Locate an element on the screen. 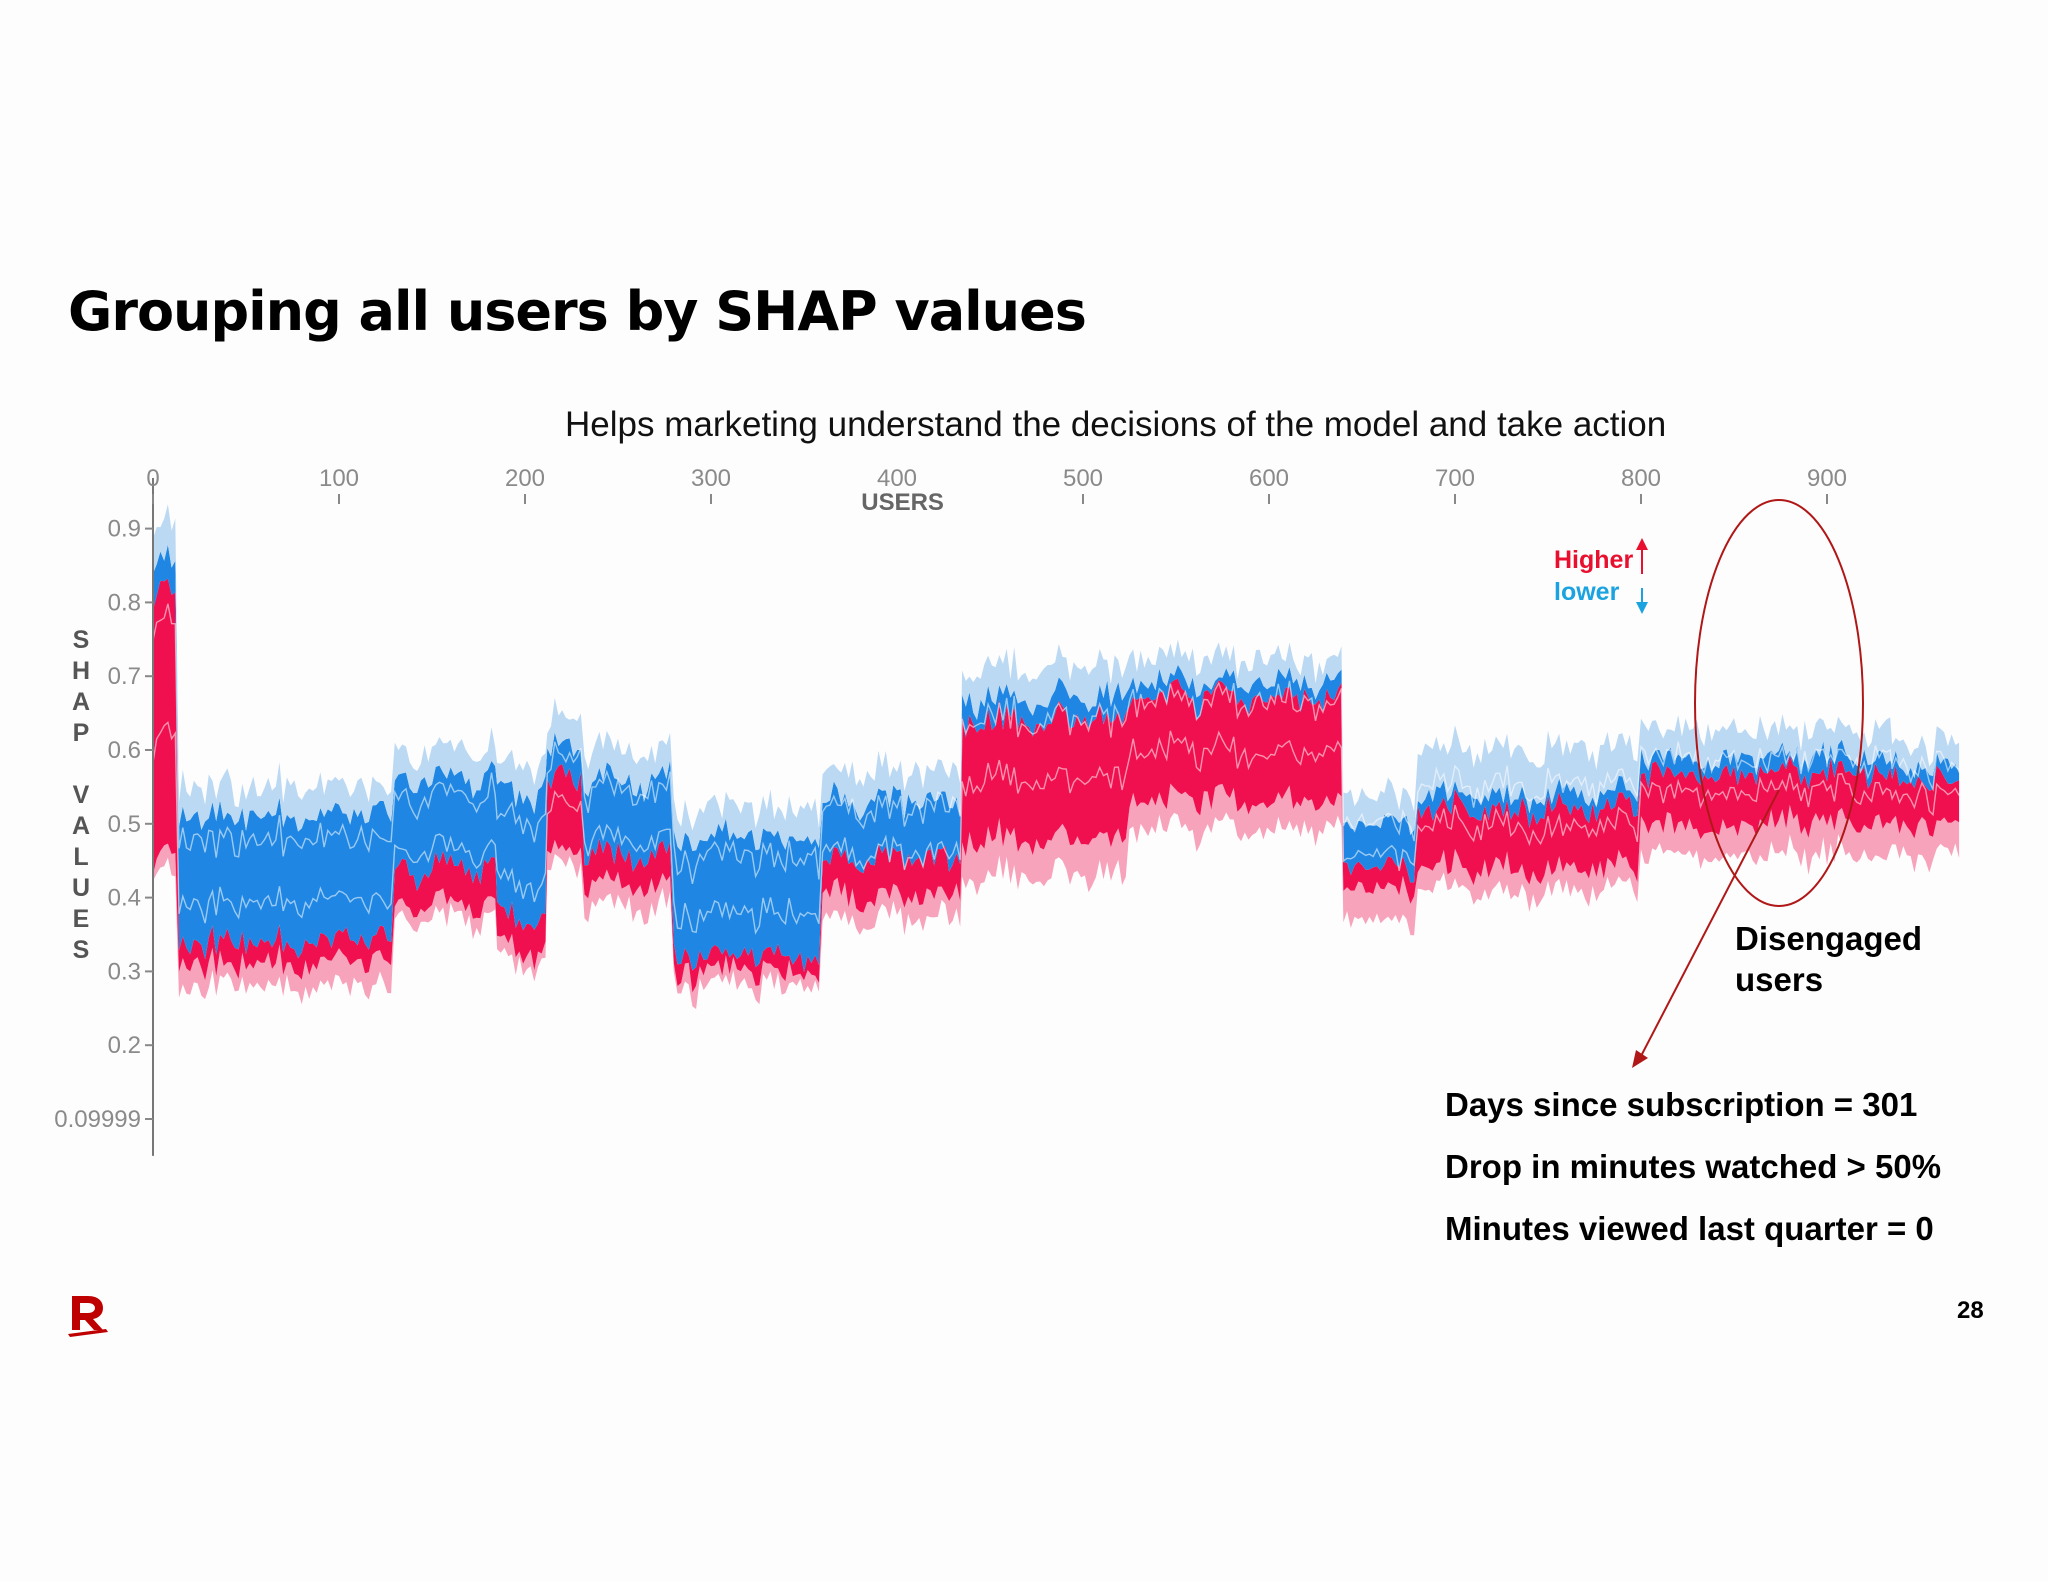  y-tick-label-1: 0.2 is located at coordinates (124, 1045).